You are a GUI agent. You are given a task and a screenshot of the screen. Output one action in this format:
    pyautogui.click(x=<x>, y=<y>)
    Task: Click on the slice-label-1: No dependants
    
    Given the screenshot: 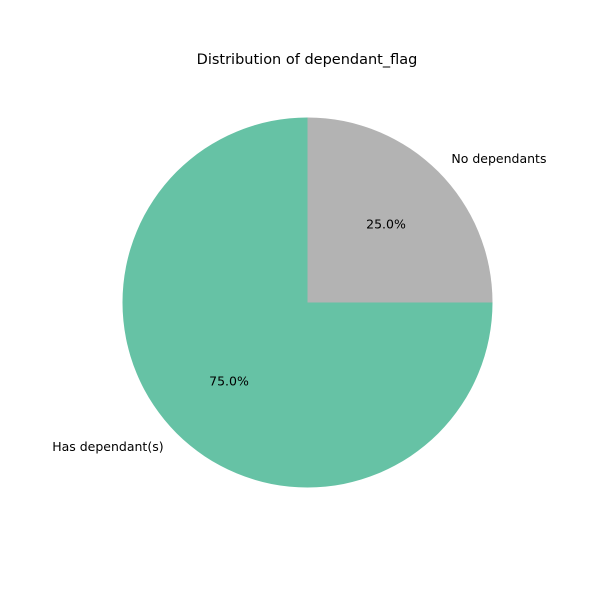 What is the action you would take?
    pyautogui.click(x=498, y=158)
    